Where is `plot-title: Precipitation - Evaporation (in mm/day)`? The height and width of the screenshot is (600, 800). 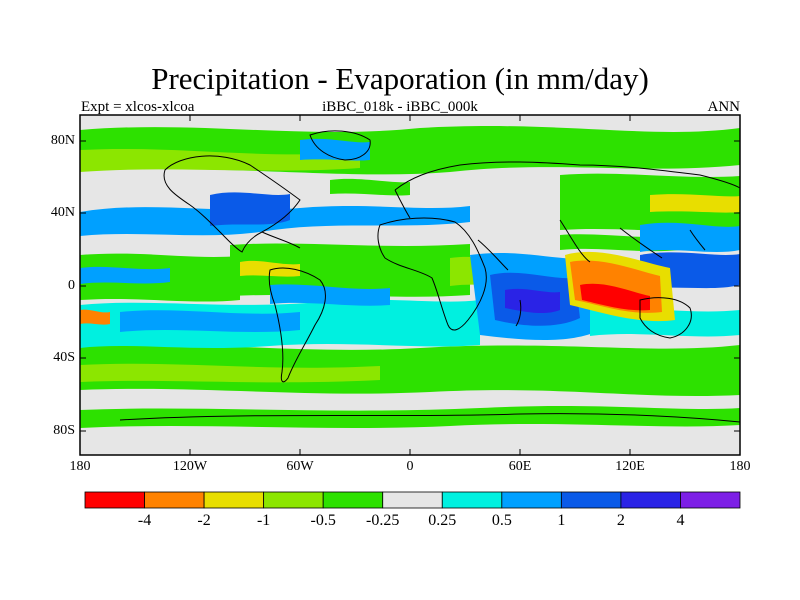
plot-title: Precipitation - Evaporation (in mm/day) is located at coordinates (400, 78).